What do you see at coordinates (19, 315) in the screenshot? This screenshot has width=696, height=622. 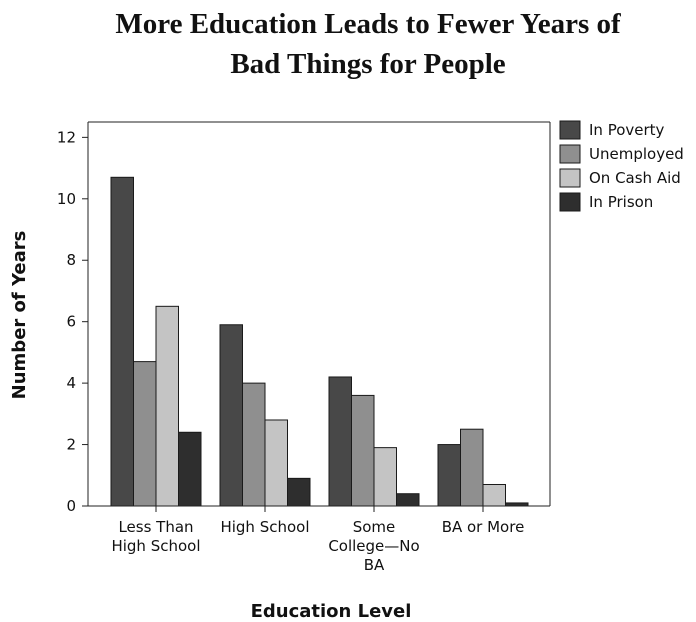 I see `y-axis-label: Number of Years` at bounding box center [19, 315].